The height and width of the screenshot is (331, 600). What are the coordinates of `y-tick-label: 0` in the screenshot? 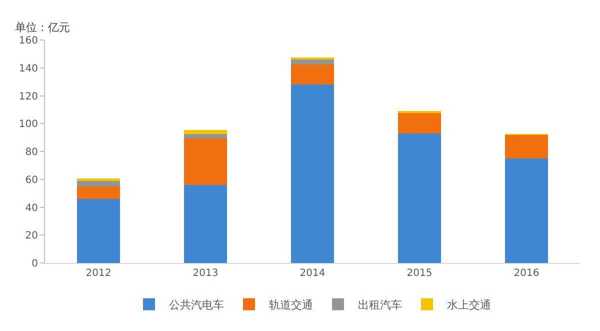 It's located at (35, 264).